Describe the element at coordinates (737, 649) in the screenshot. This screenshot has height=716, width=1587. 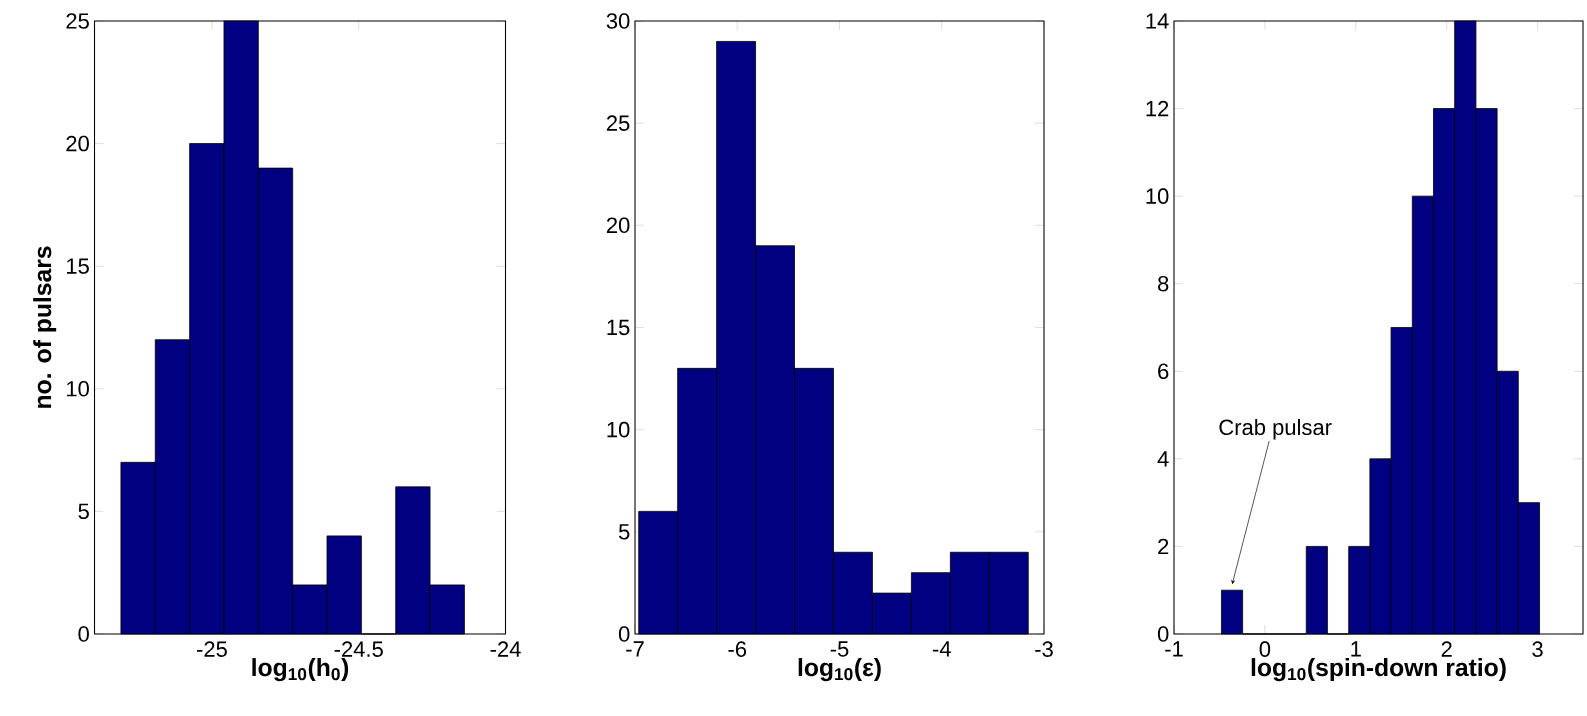
I see `x-tick-label: -6` at that location.